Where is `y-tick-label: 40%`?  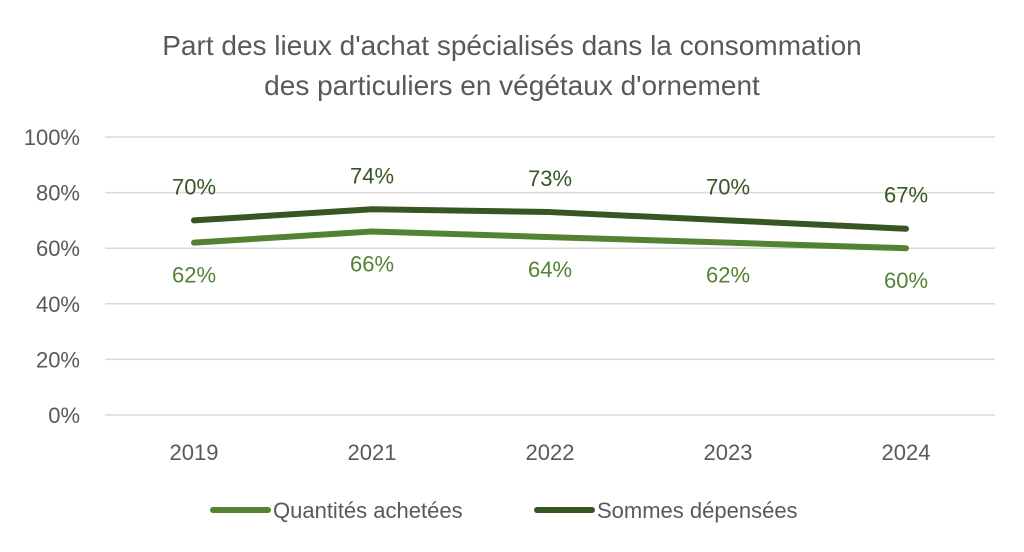
y-tick-label: 40% is located at coordinates (58, 304).